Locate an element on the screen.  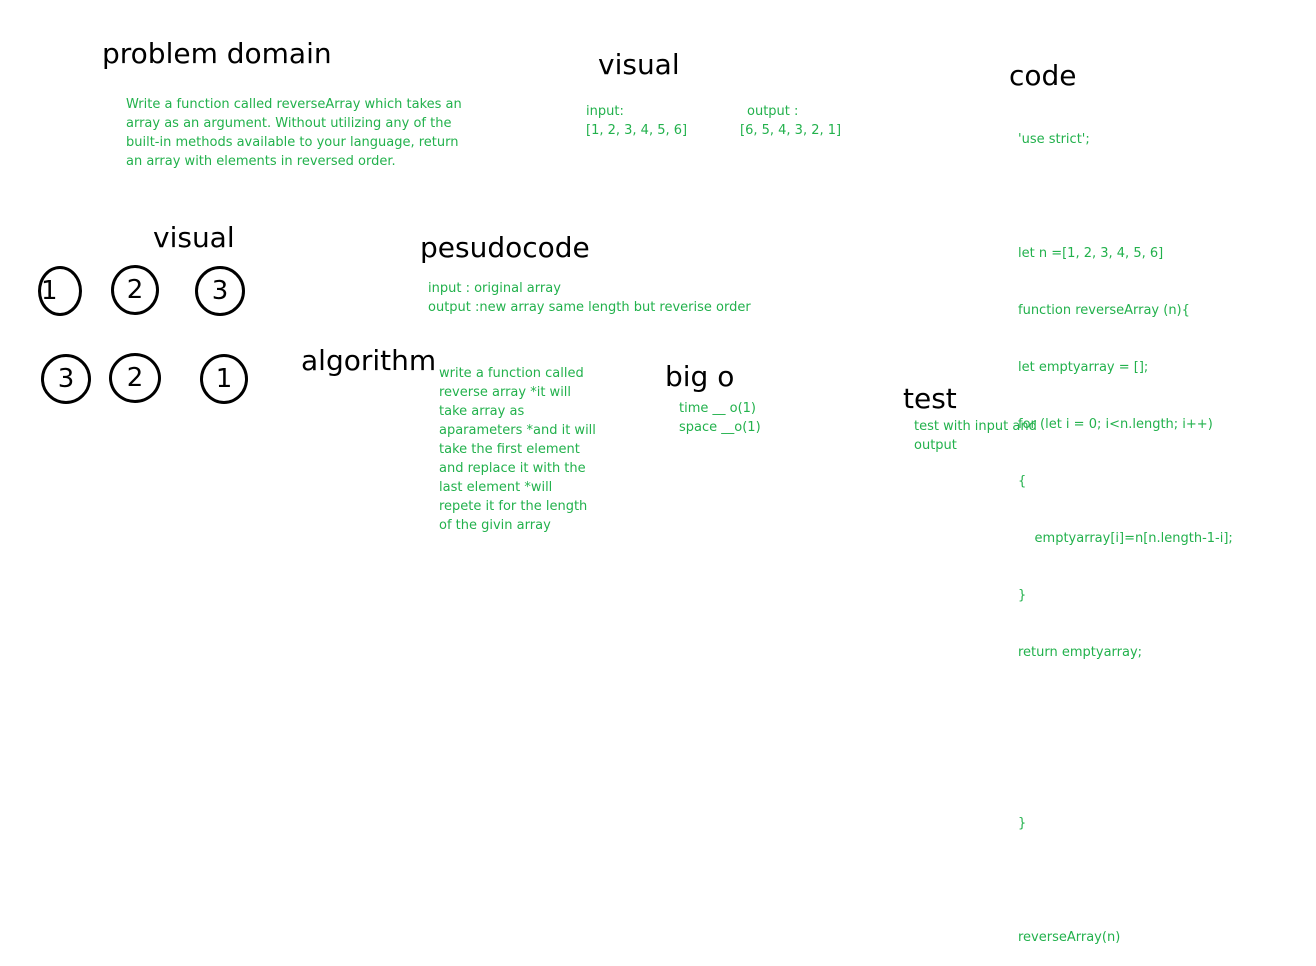
test-title: test is located at coordinates (930, 398).